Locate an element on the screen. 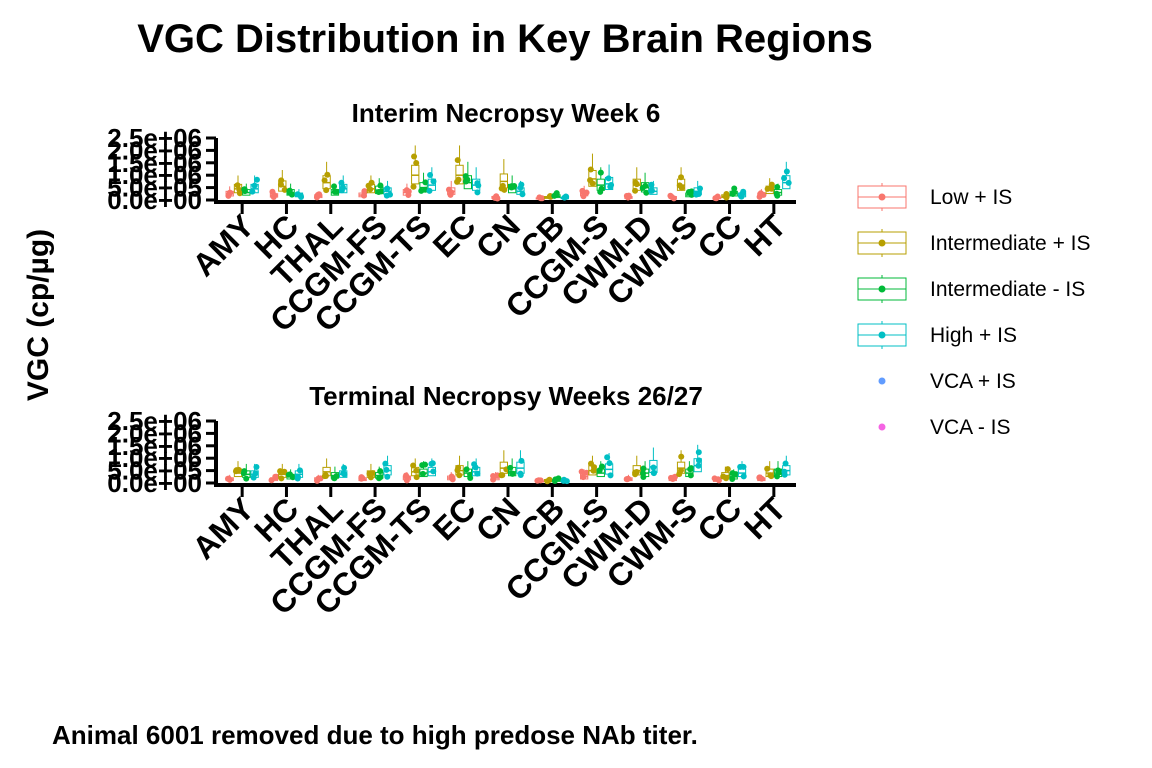 This screenshot has height=768, width=1152. box-CWM-S-low-is is located at coordinates (673, 478).